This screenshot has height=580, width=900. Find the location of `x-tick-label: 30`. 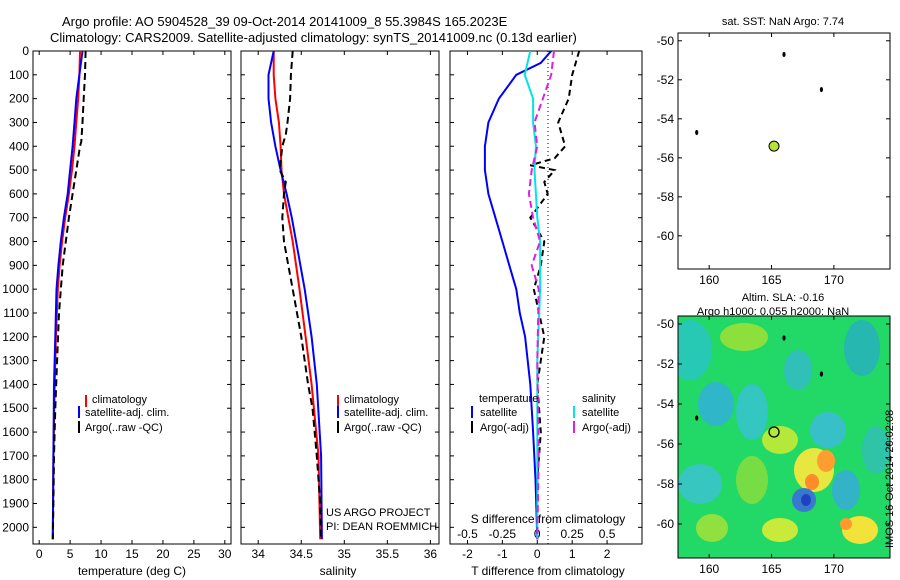

x-tick-label: 30 is located at coordinates (225, 554).